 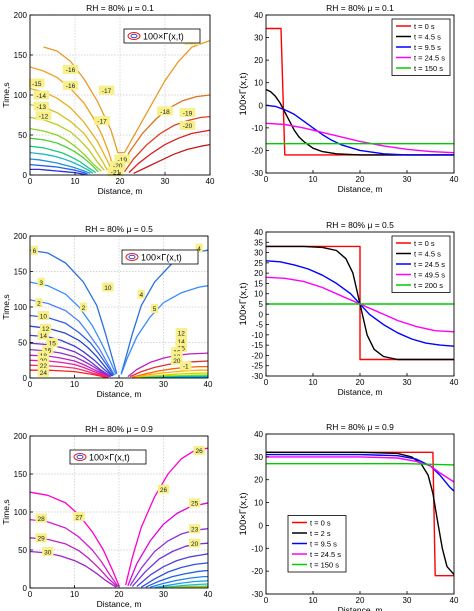 What do you see at coordinates (75, 181) in the screenshot?
I see `x-tick-label: 10` at bounding box center [75, 181].